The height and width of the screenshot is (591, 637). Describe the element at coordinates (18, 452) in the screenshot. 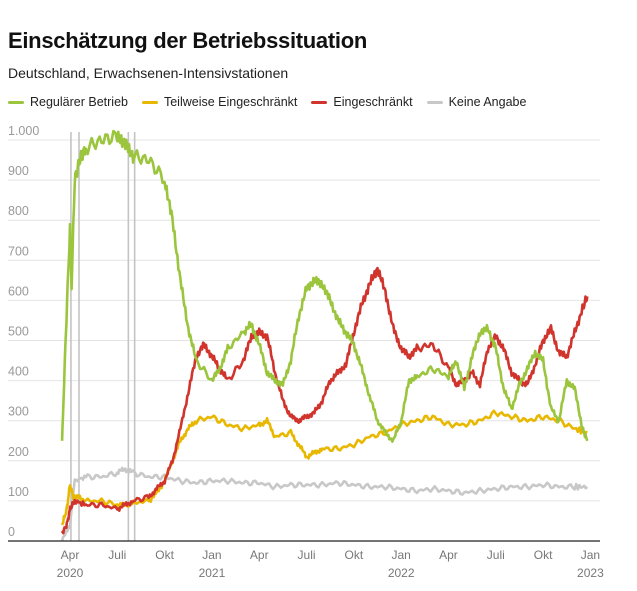

I see `y-tick-label: 200` at that location.